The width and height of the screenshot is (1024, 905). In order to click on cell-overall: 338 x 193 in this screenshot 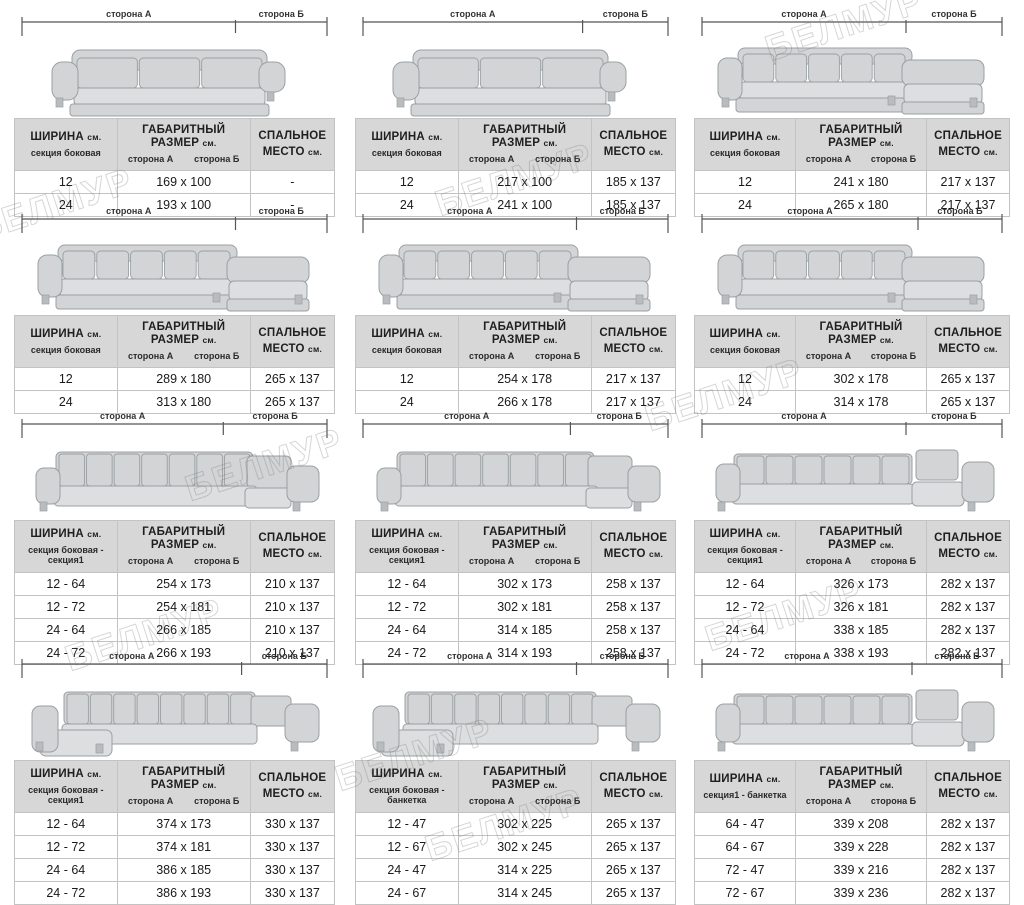, I will do `click(861, 653)`.